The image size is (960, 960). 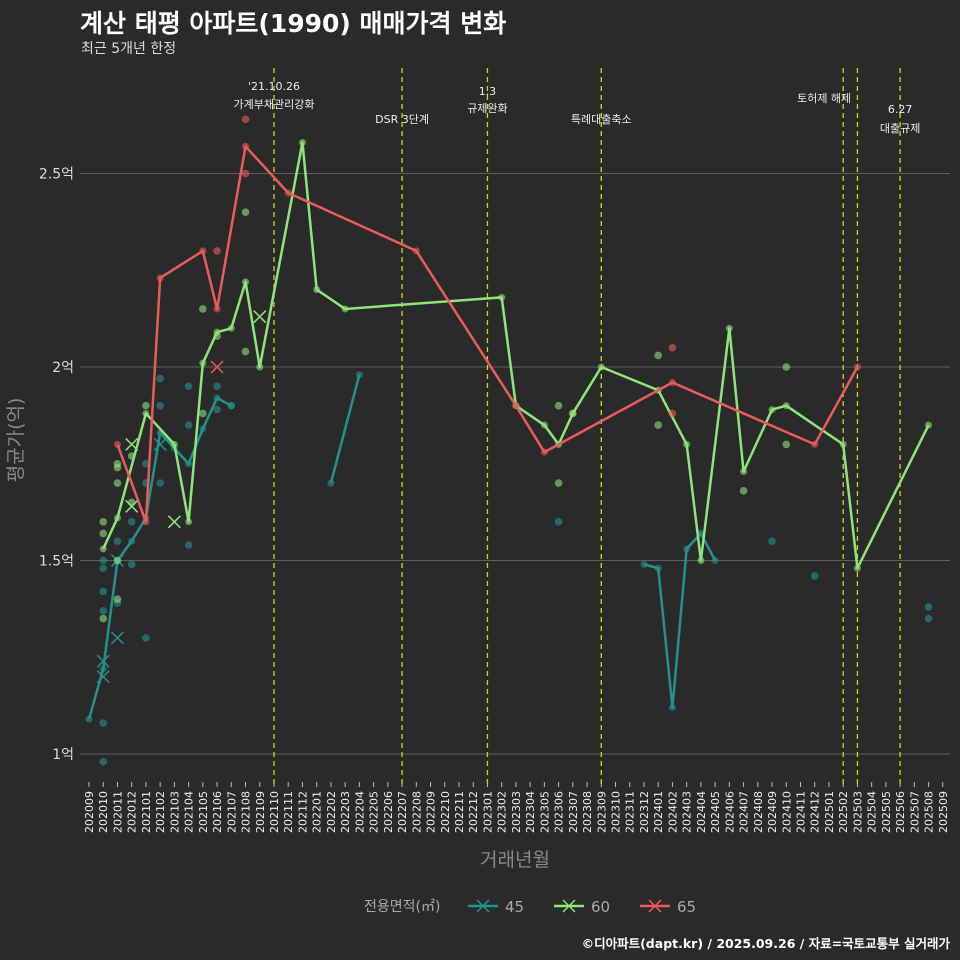 I want to click on y-tick-label: 2억, so click(x=63, y=368).